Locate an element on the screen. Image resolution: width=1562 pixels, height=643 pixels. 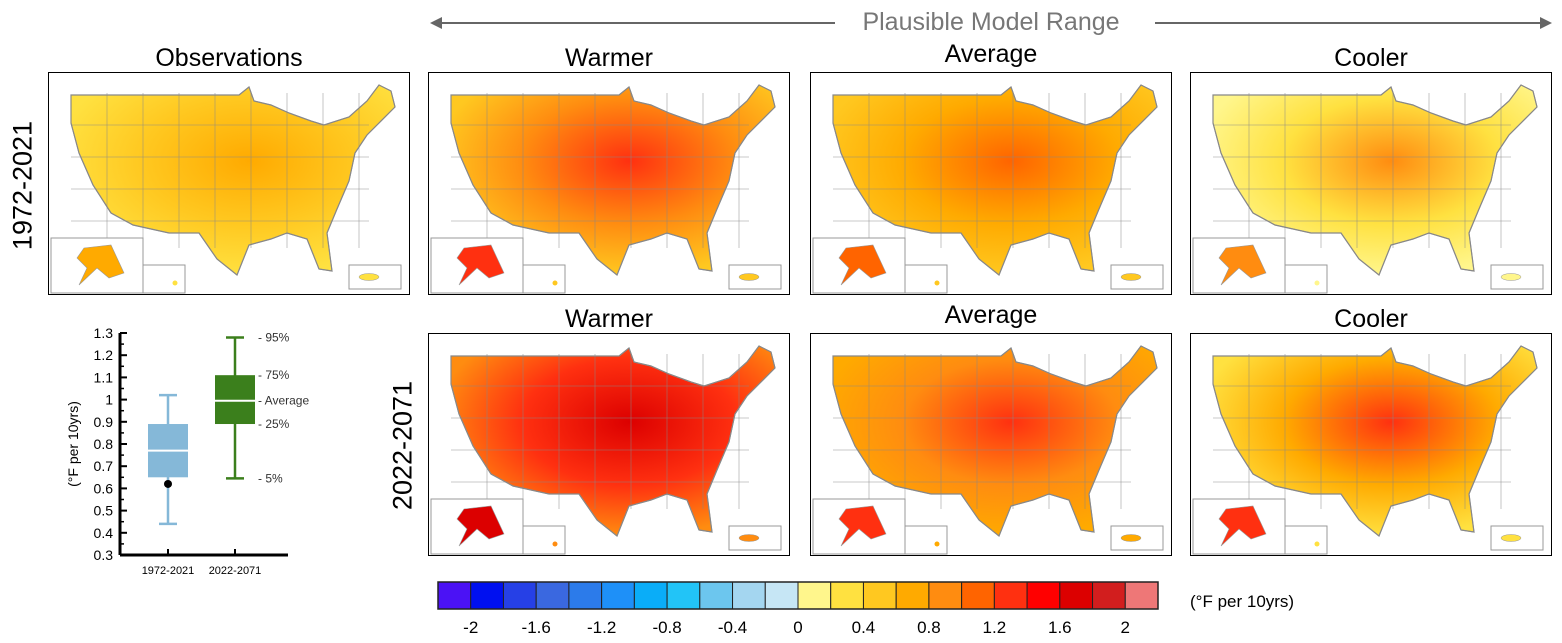
y-tick-label: 1.3 is located at coordinates (104, 333).